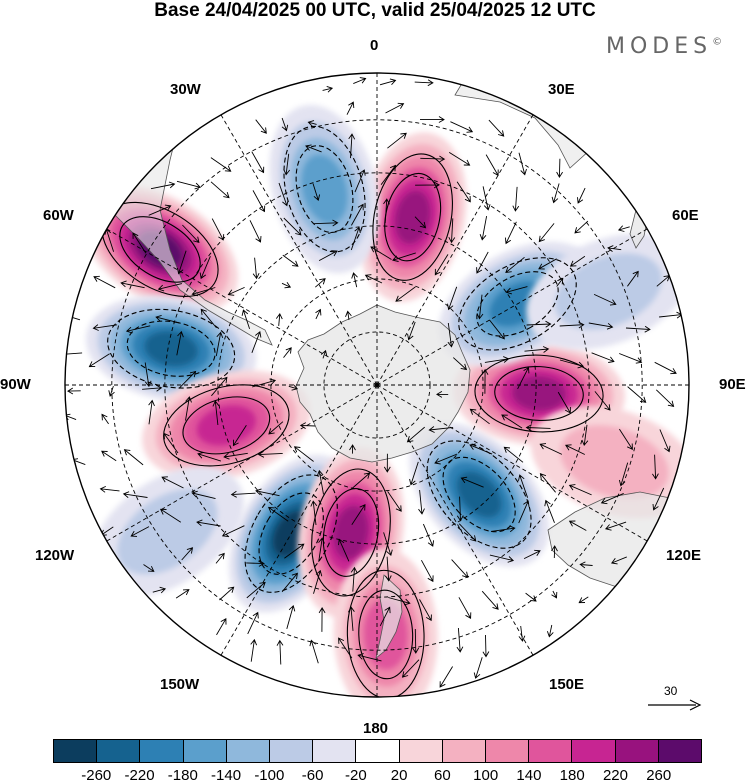 The width and height of the screenshot is (750, 784). Describe the element at coordinates (96, 775) in the screenshot. I see `colorbar-tick-label: -260` at that location.